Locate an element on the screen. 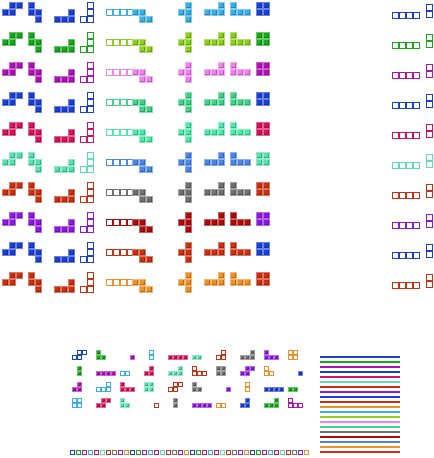  piece-magenta-edge-block is located at coordinates (429, 74).